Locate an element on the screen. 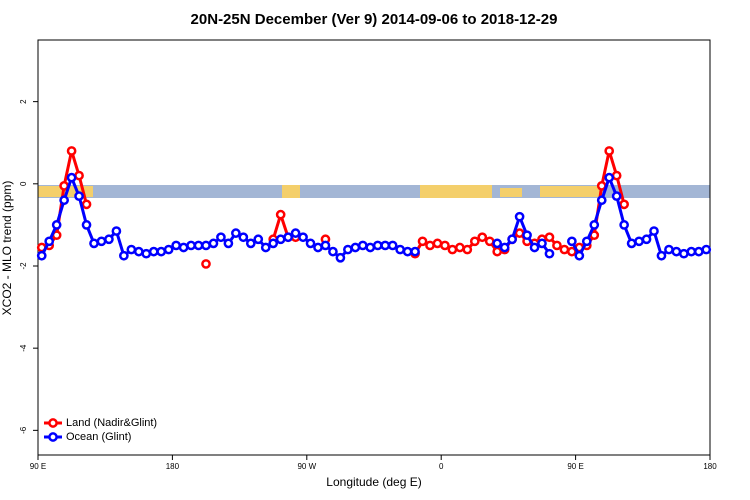  x-axis-label: Longitude (deg E) is located at coordinates (373, 482).